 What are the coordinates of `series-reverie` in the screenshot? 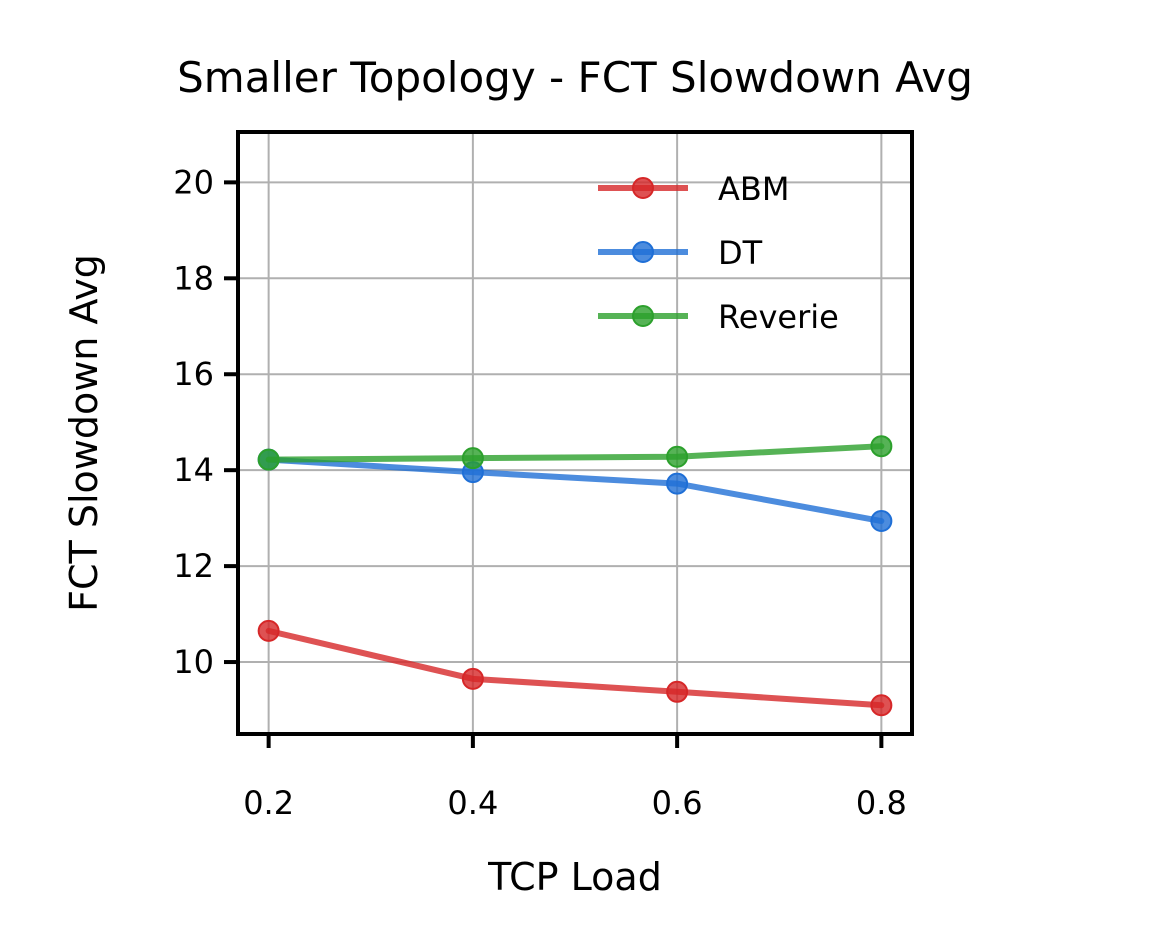 It's located at (575, 453).